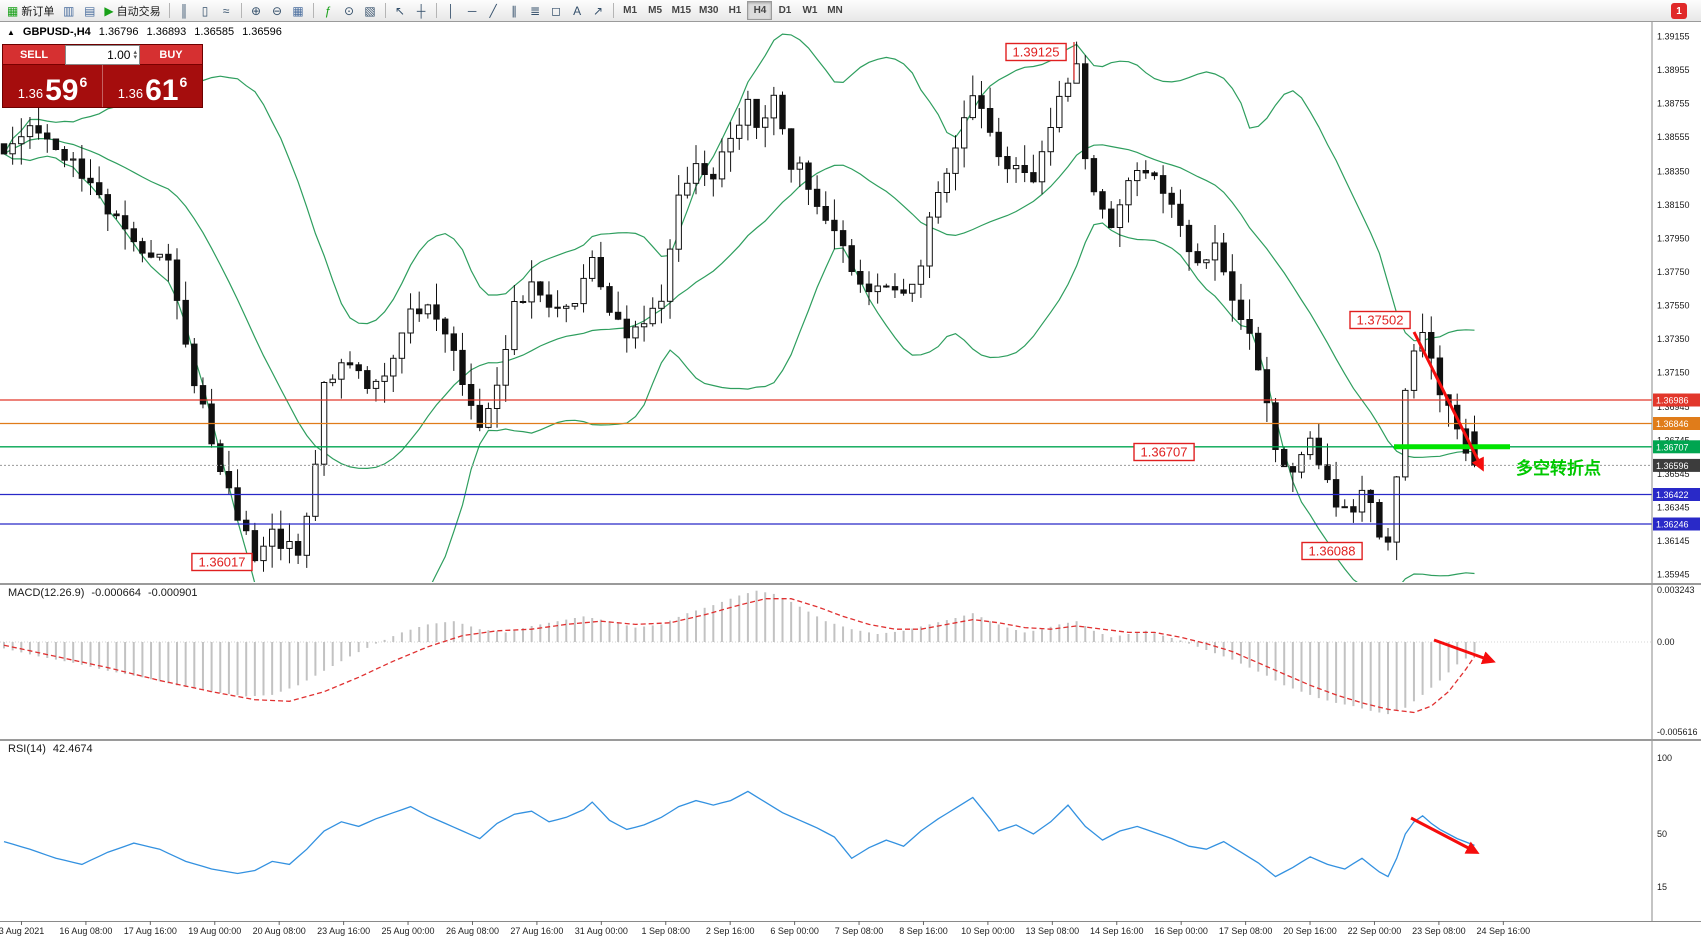  I want to click on sell-price-big: 59, so click(62, 90).